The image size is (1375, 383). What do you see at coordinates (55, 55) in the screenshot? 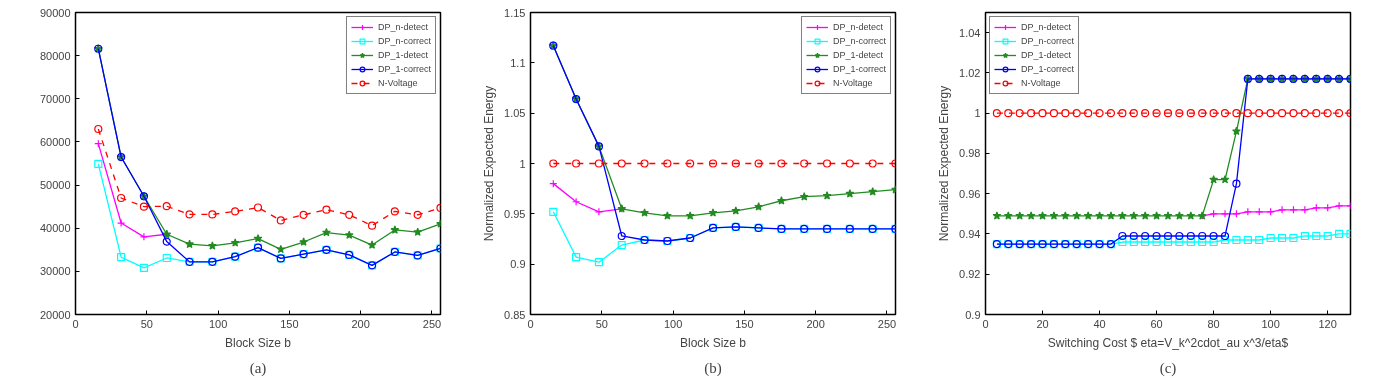
I see `y-tick-label: 80000` at bounding box center [55, 55].